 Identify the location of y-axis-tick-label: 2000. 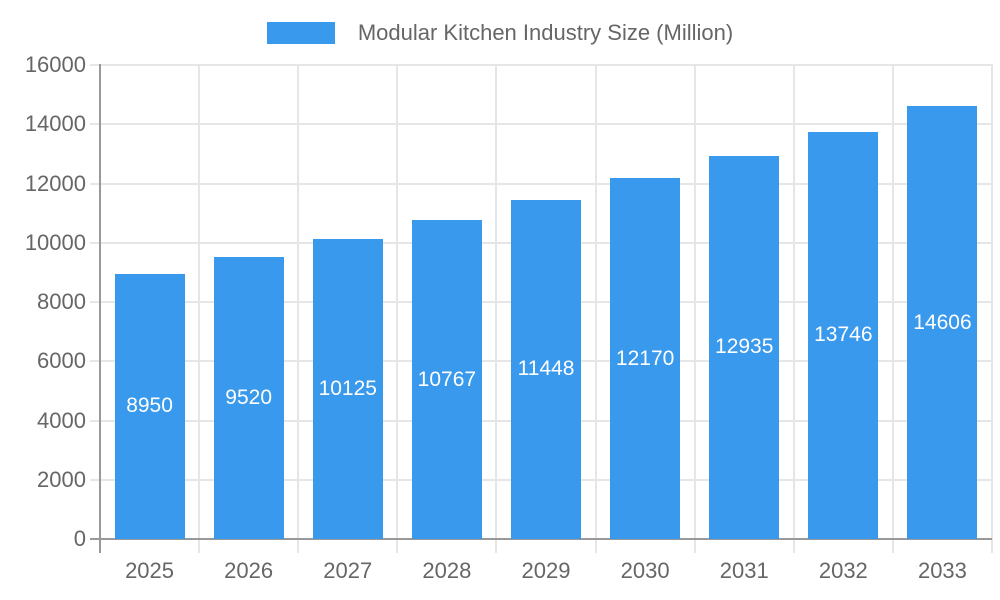
(61, 479).